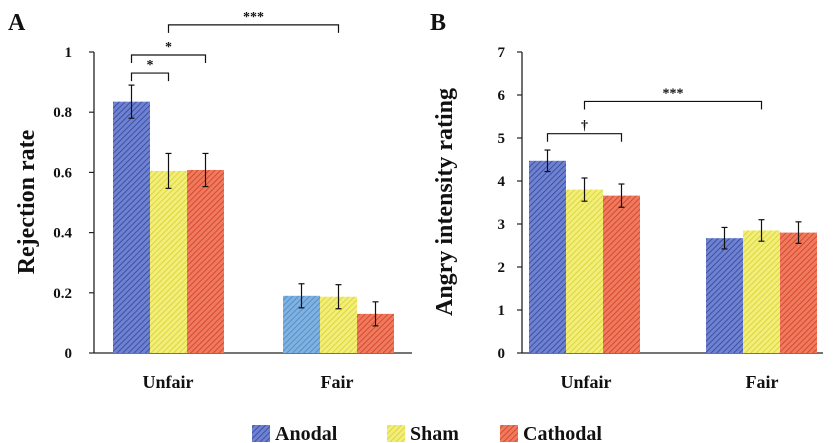 The height and width of the screenshot is (443, 836). I want to click on panel-b-significance: † ***, so click(654, 114).